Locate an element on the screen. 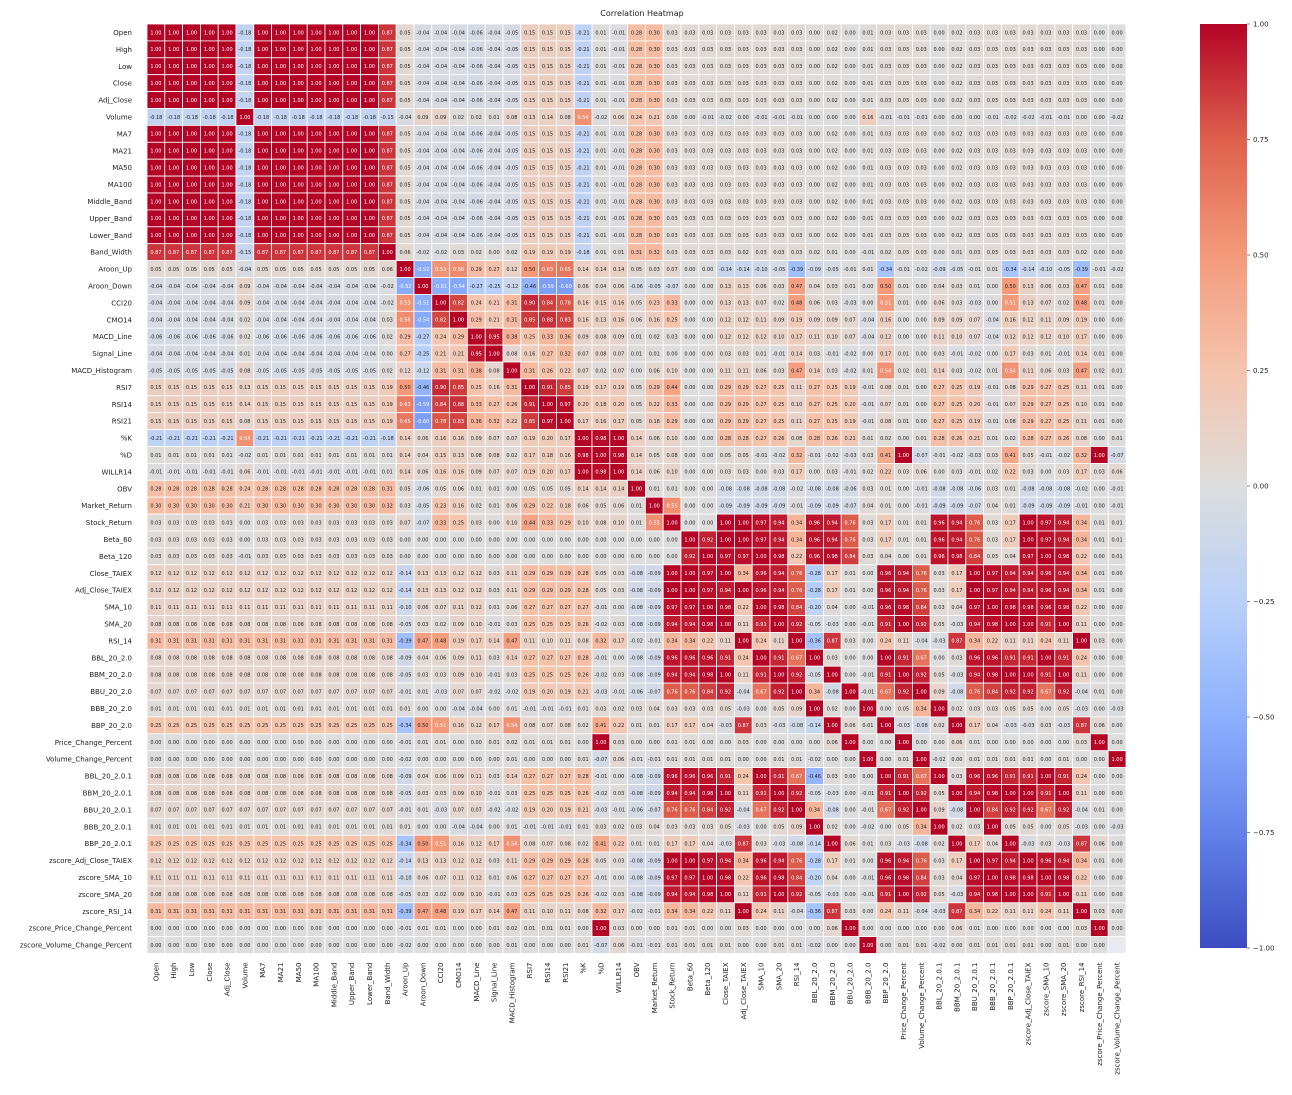  cell-value-label: 0.22 is located at coordinates (654, 405).